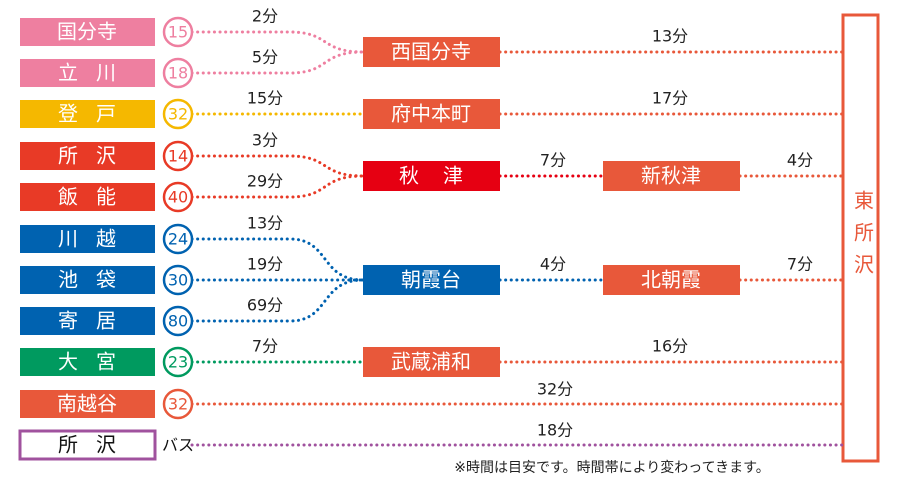 The width and height of the screenshot is (910, 500). Describe the element at coordinates (96, 114) in the screenshot. I see `origin-name: 登戸` at that location.